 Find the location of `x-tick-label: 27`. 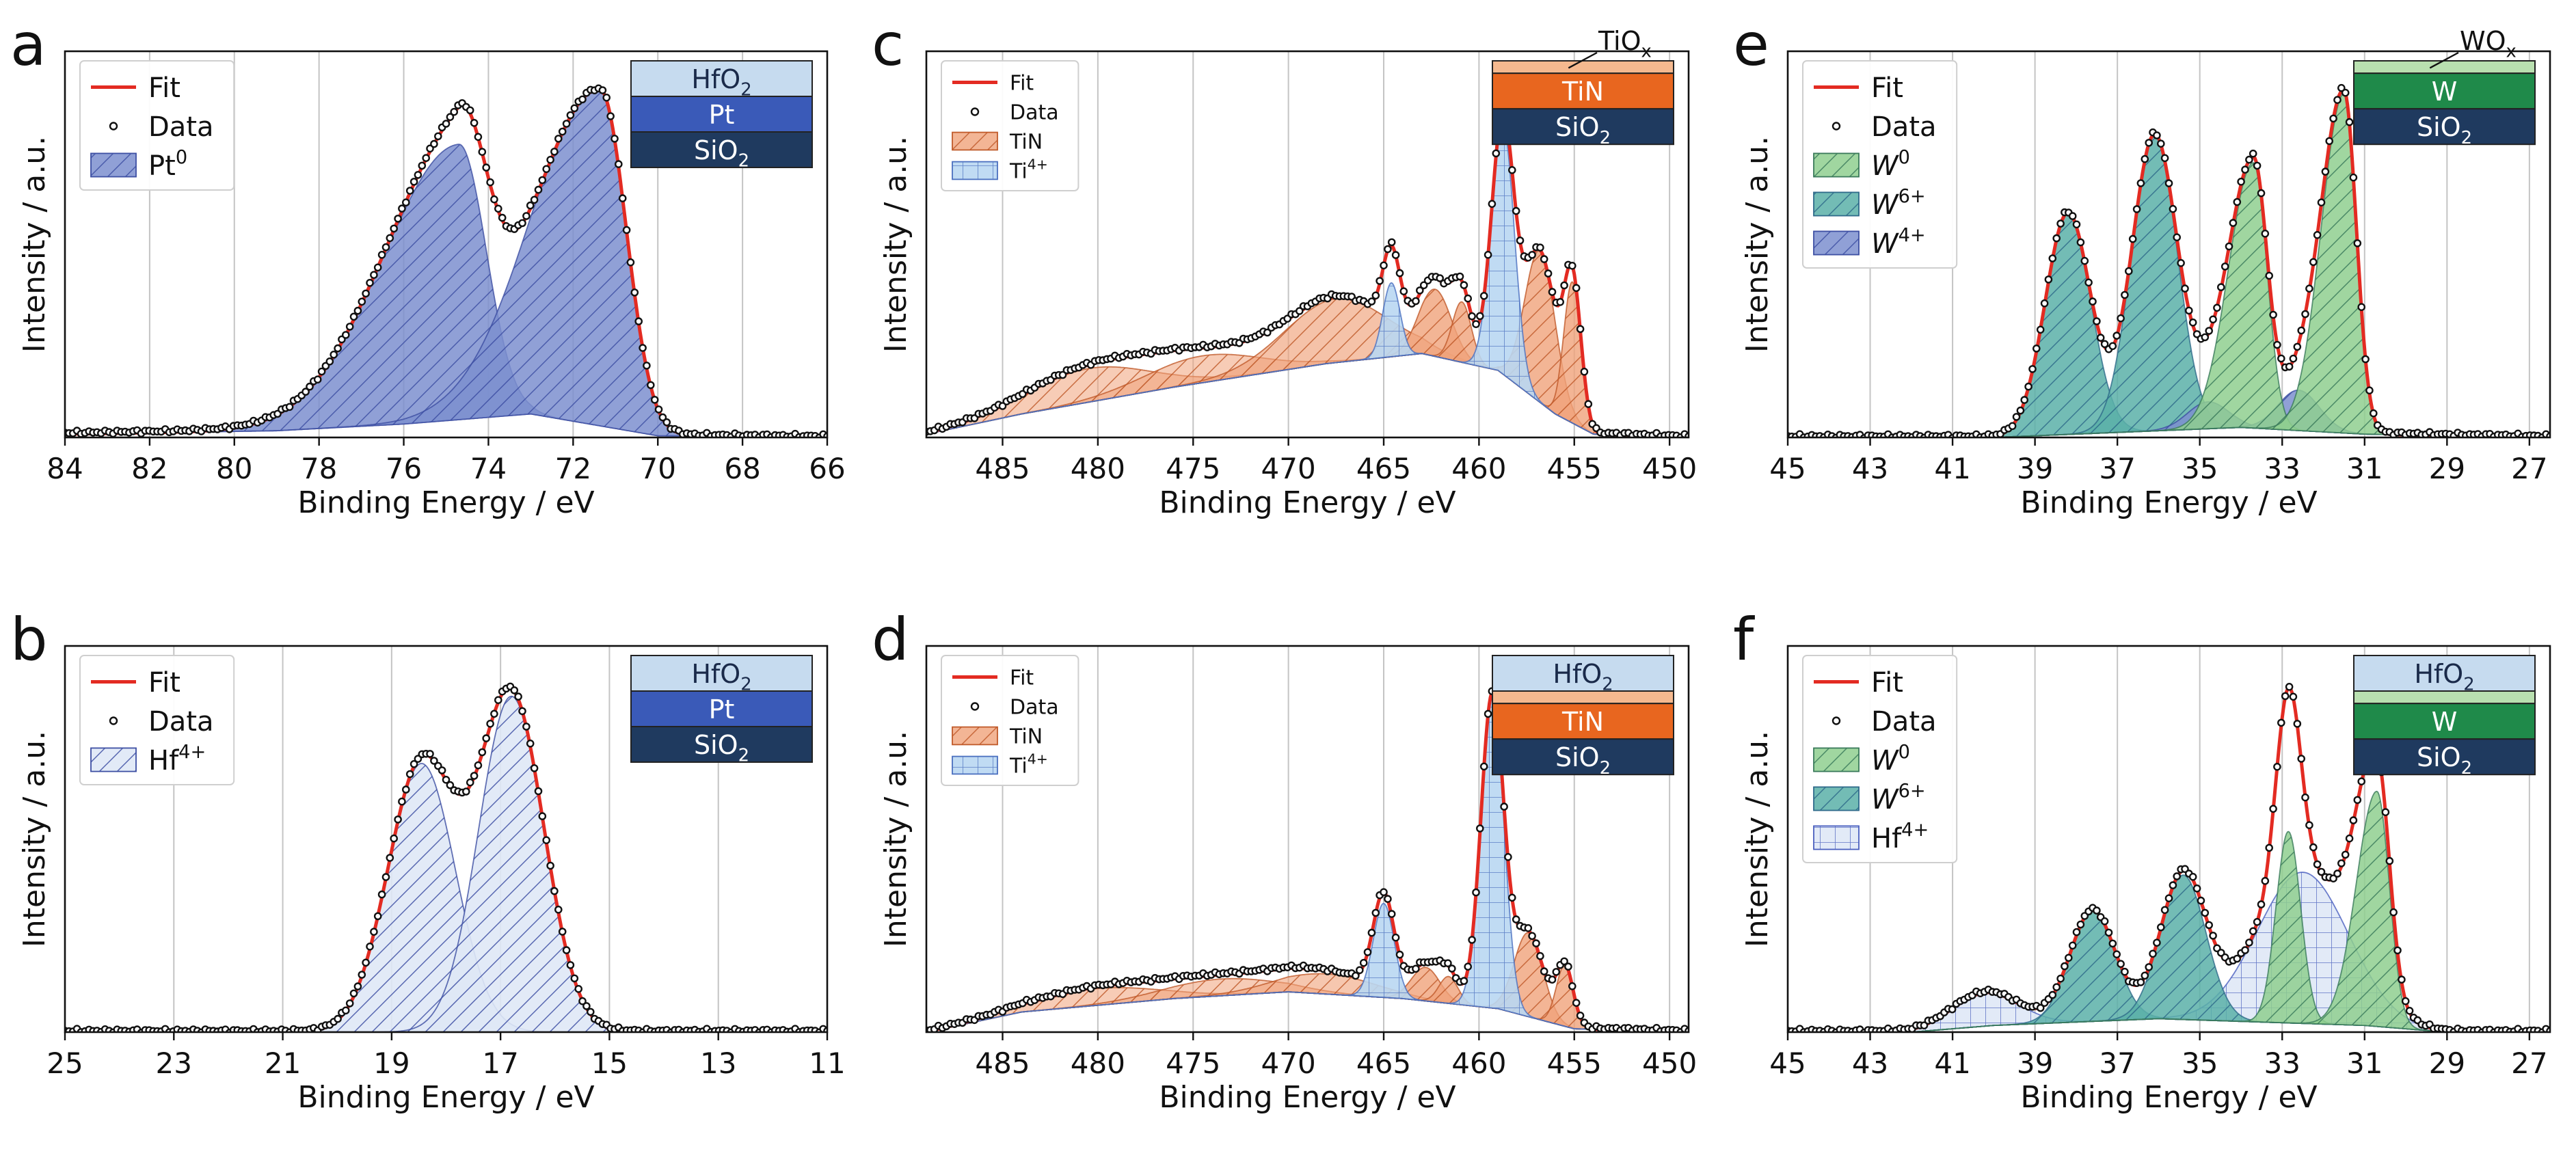

x-tick-label: 27 is located at coordinates (2529, 1063).